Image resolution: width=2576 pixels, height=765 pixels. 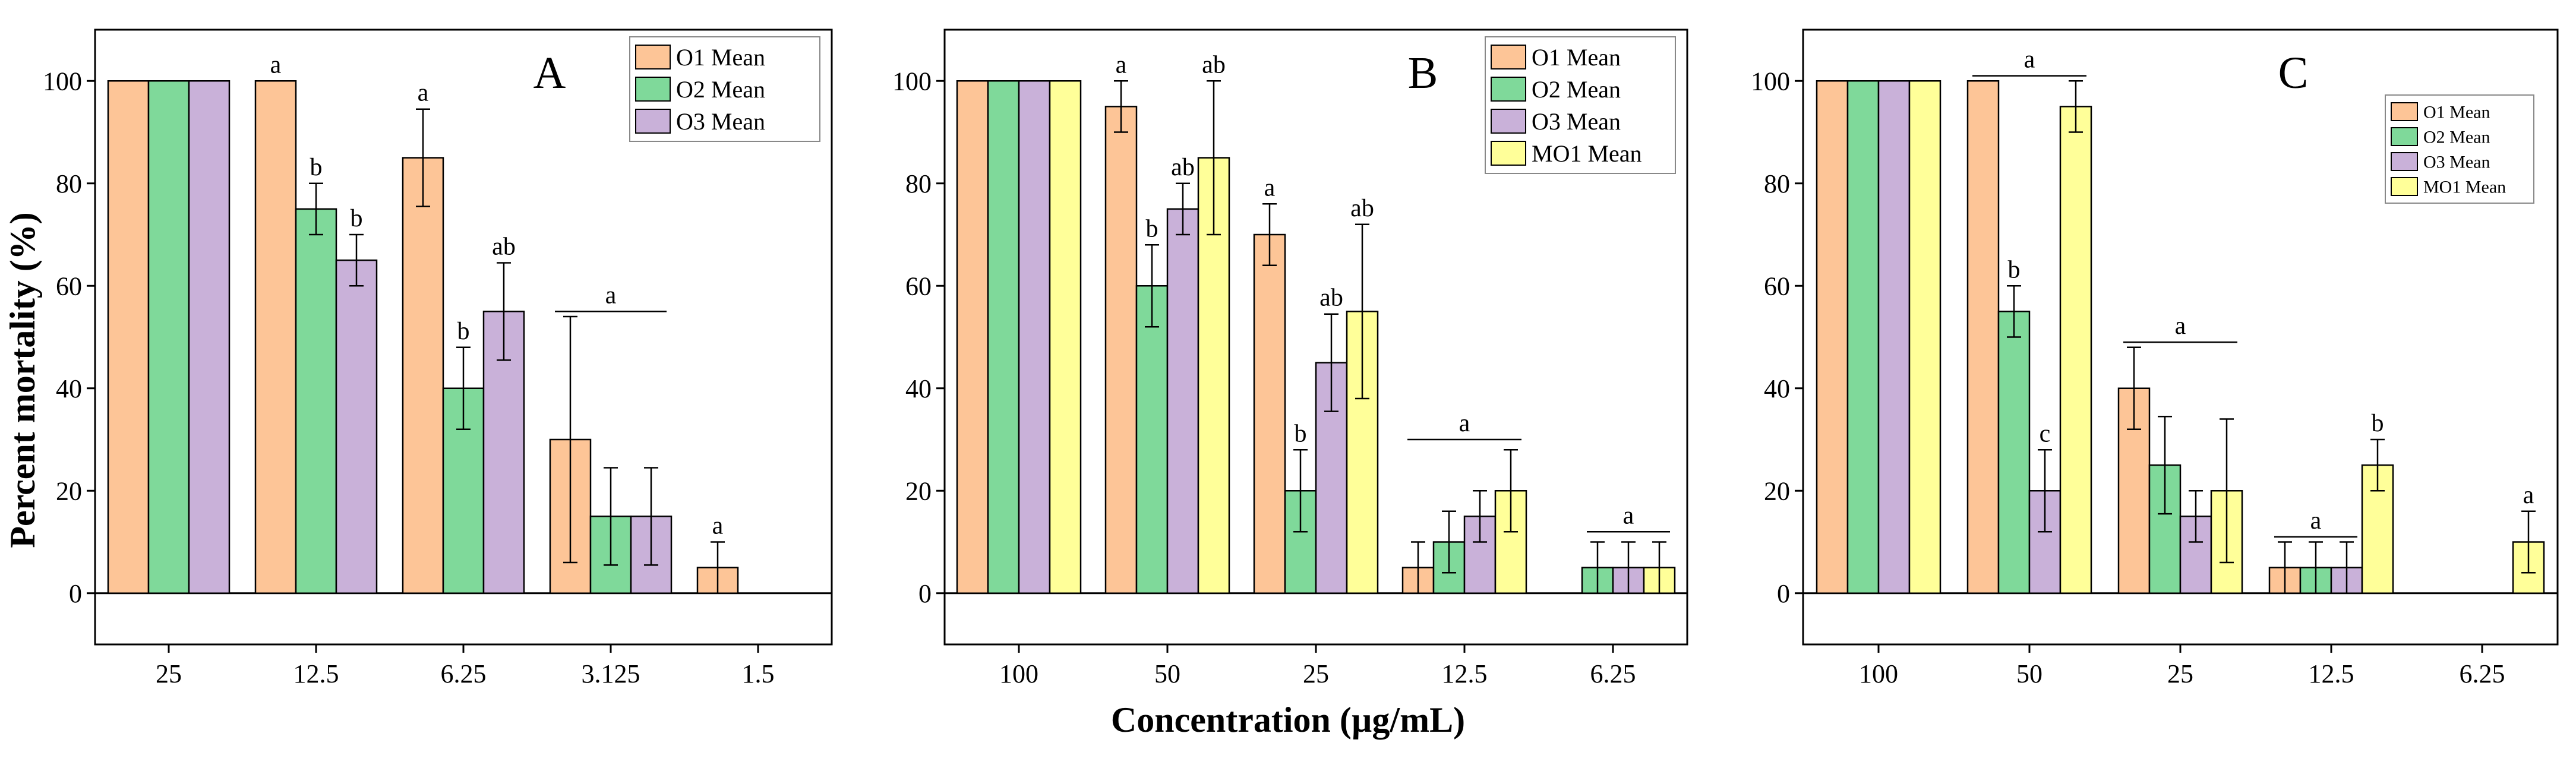 What do you see at coordinates (2293, 73) in the screenshot?
I see `panel-letter: C` at bounding box center [2293, 73].